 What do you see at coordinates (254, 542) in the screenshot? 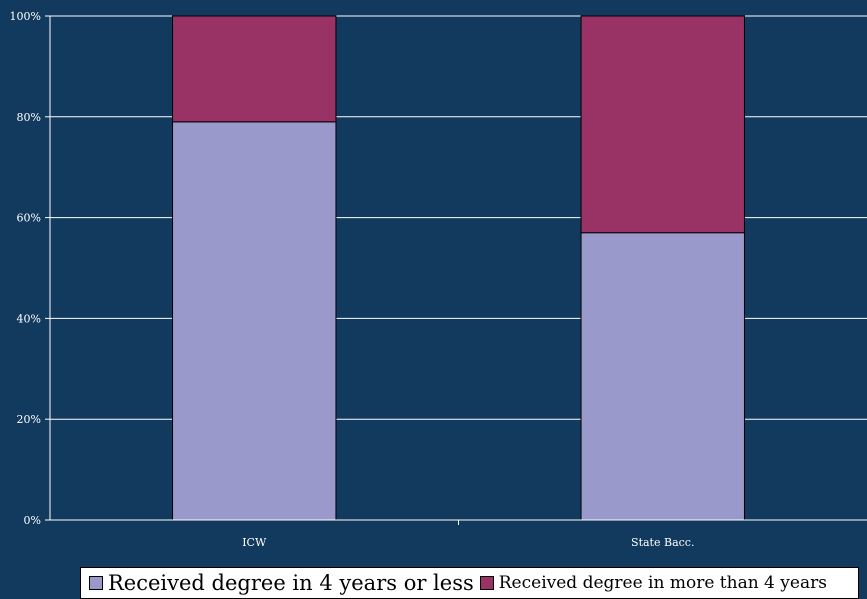
I see `x-tick-label: ICW` at bounding box center [254, 542].